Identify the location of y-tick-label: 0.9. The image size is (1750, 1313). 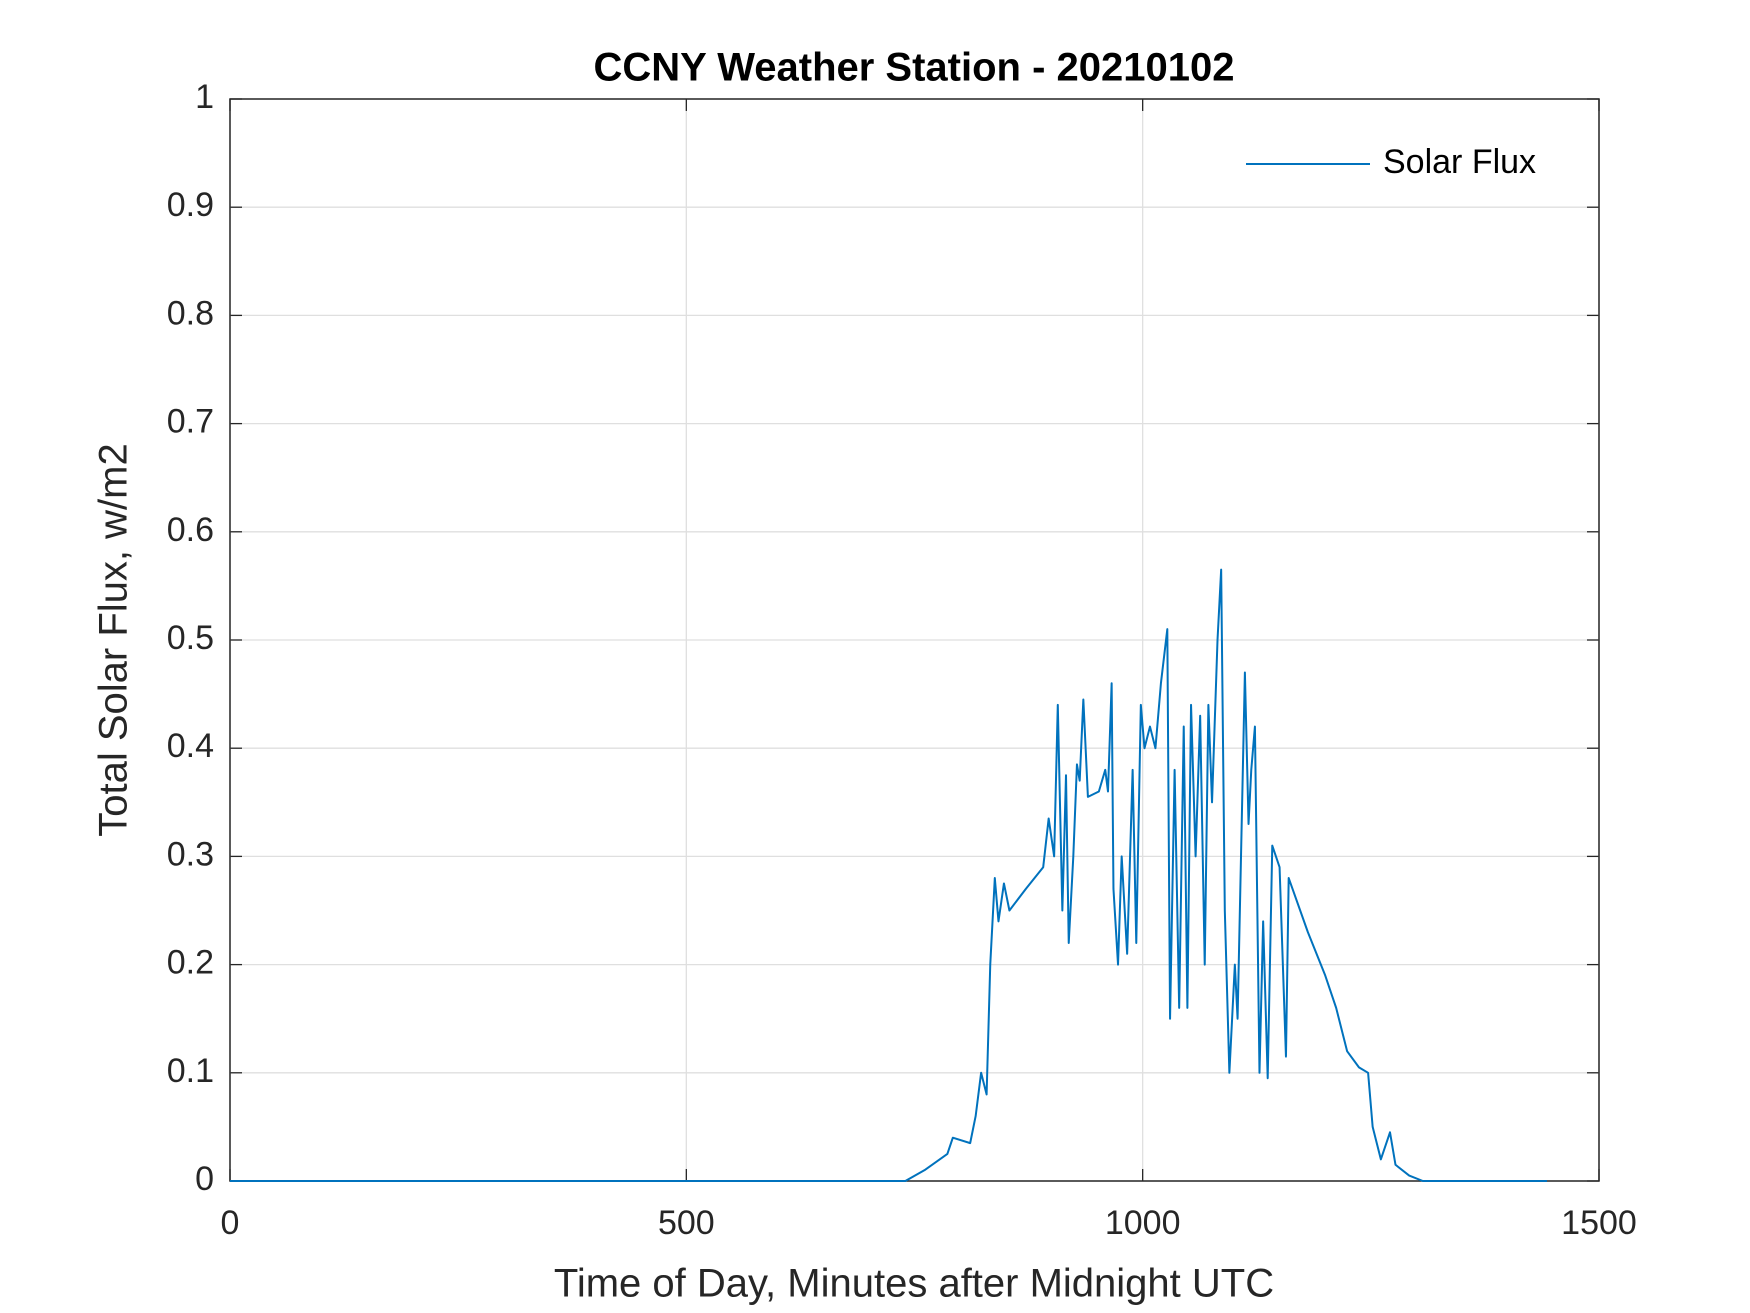
(190, 205).